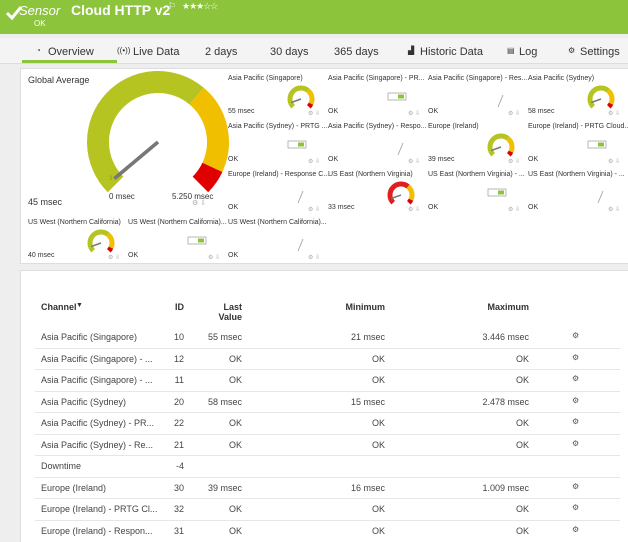 The height and width of the screenshot is (542, 628). I want to click on channel-name: Asia Pacific (Sydney), so click(84, 401).